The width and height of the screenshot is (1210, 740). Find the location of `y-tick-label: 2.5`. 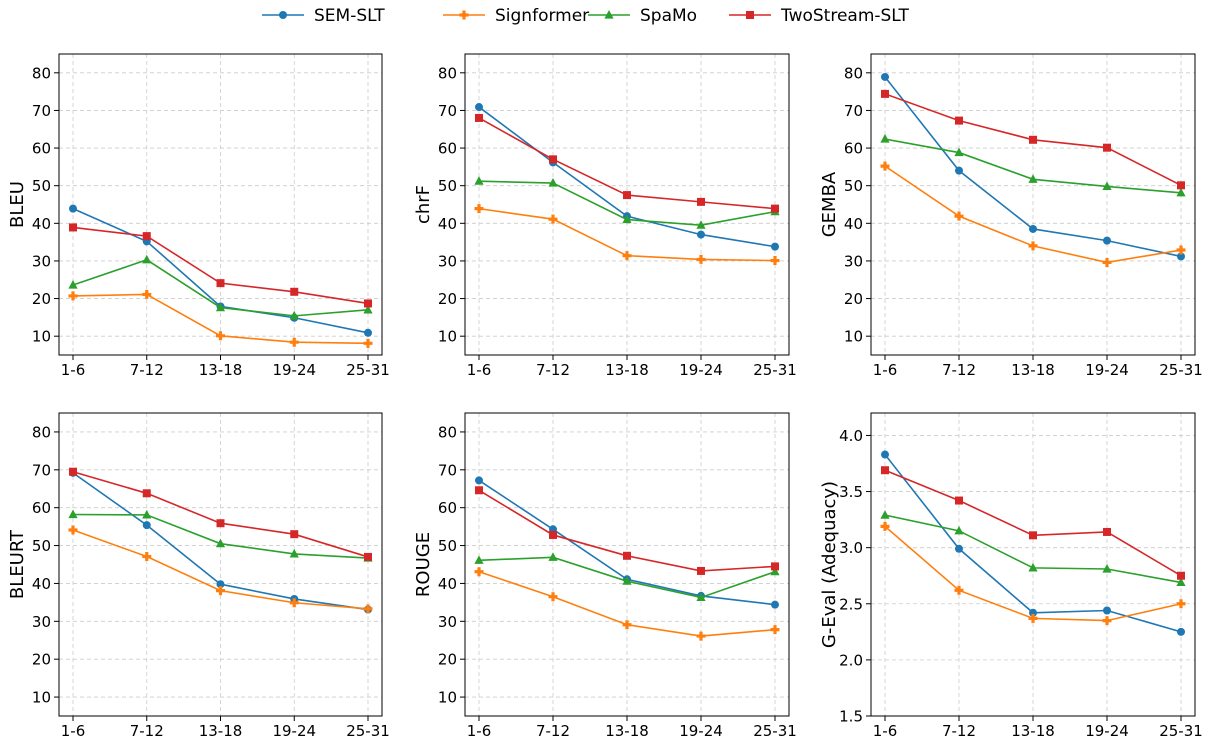

y-tick-label: 2.5 is located at coordinates (851, 604).